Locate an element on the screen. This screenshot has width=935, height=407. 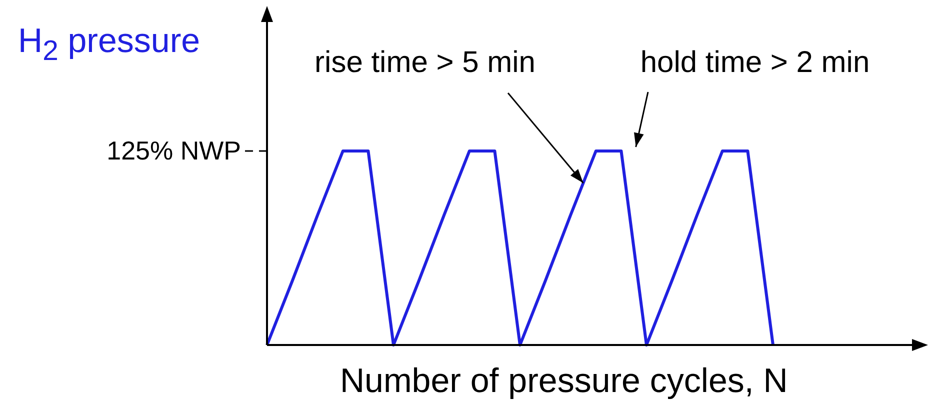
y-axis-title: H$_{2}$ pressure is located at coordinates (109, 45).